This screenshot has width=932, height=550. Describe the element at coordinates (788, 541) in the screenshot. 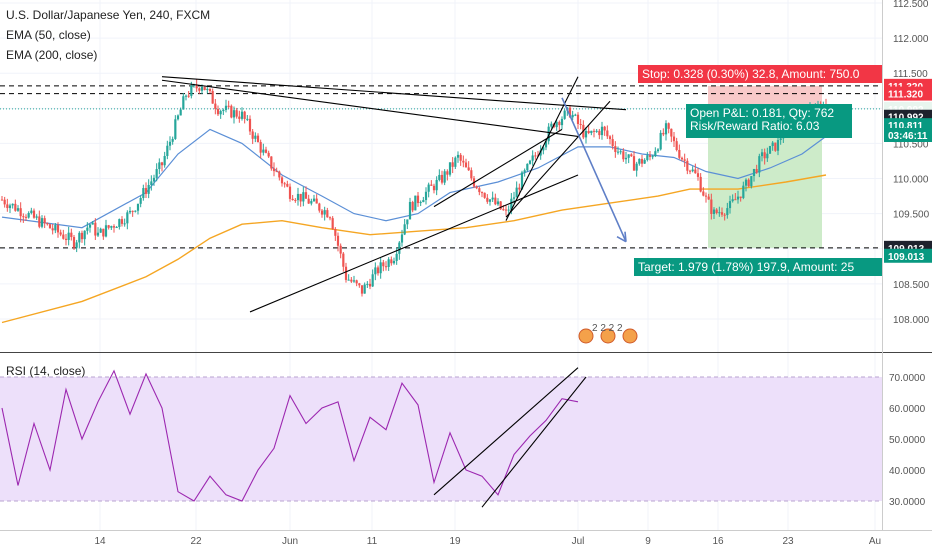

I see `time-tick-label: 23` at that location.